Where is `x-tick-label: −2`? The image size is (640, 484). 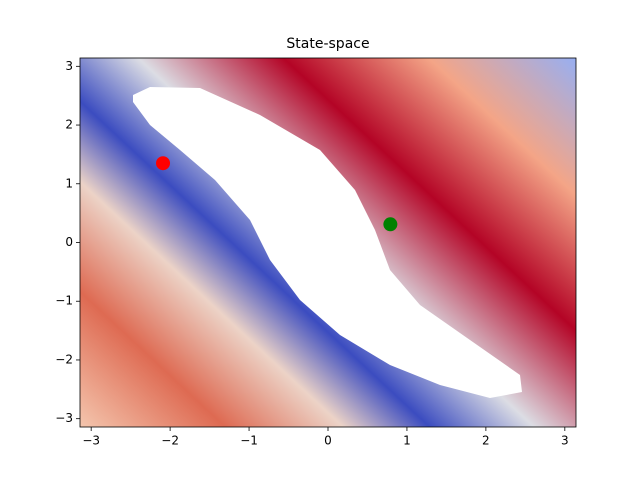 x-tick-label: −2 is located at coordinates (170, 441).